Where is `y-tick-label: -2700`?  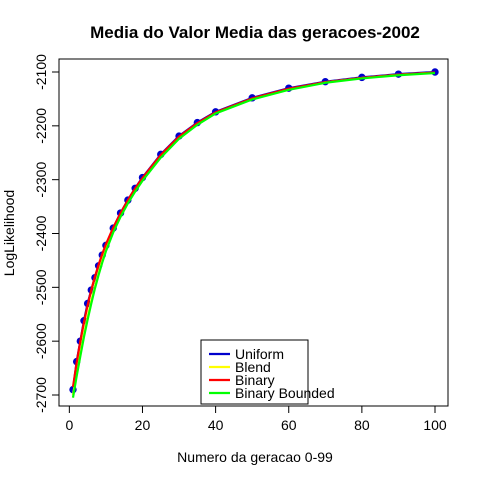 y-tick-label: -2700 is located at coordinates (41, 395).